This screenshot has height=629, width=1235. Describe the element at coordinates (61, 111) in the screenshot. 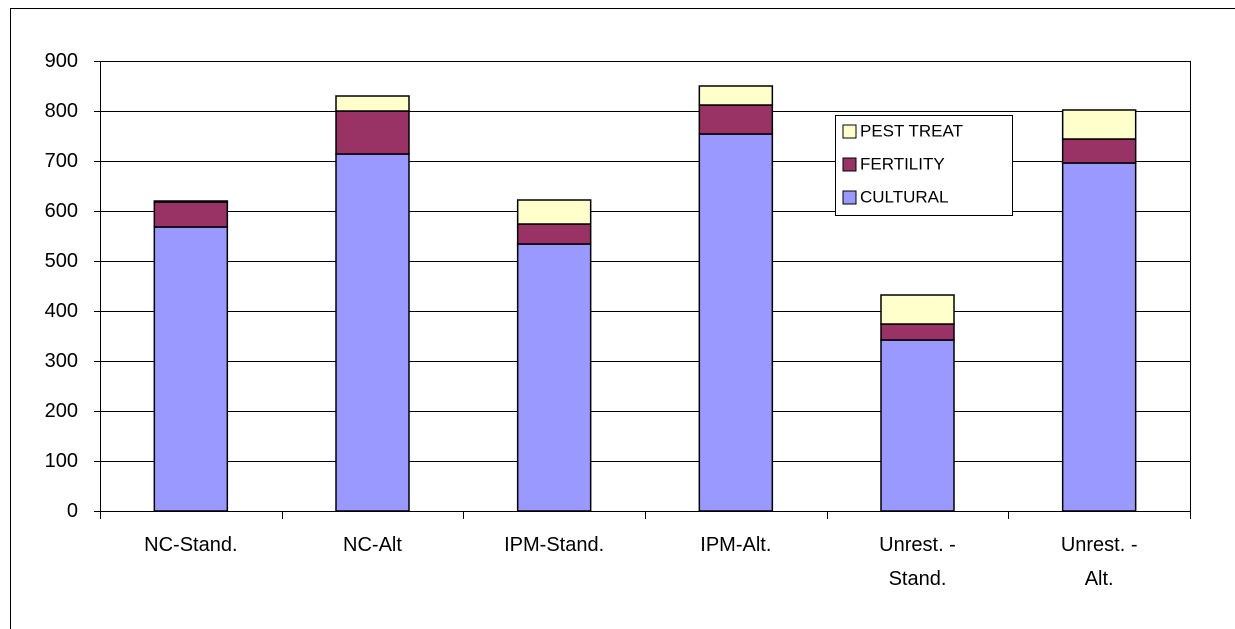

I see `y-tick-label: 800` at that location.